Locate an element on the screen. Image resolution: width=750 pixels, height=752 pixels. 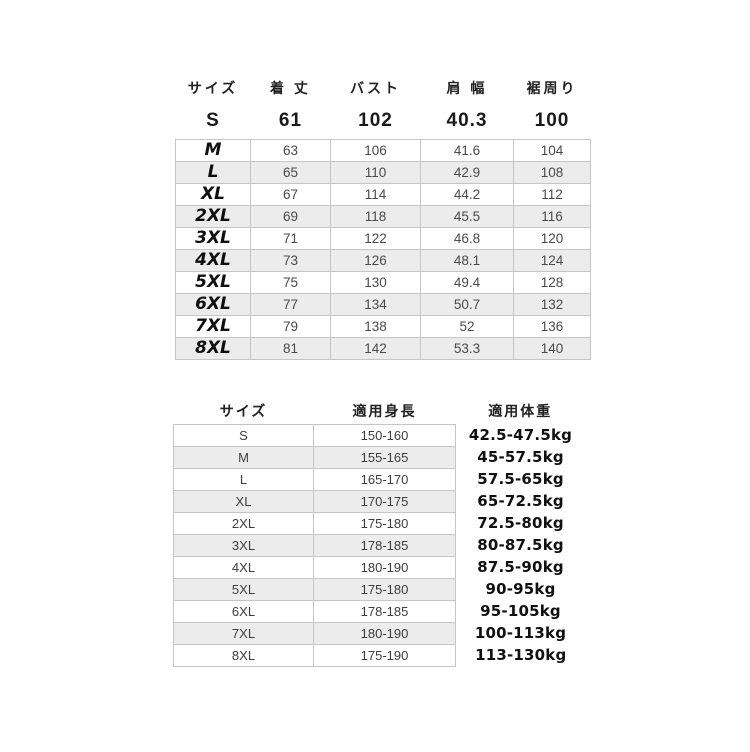
header-row: サイズ 適用身長 適用体重 is located at coordinates (380, 411).